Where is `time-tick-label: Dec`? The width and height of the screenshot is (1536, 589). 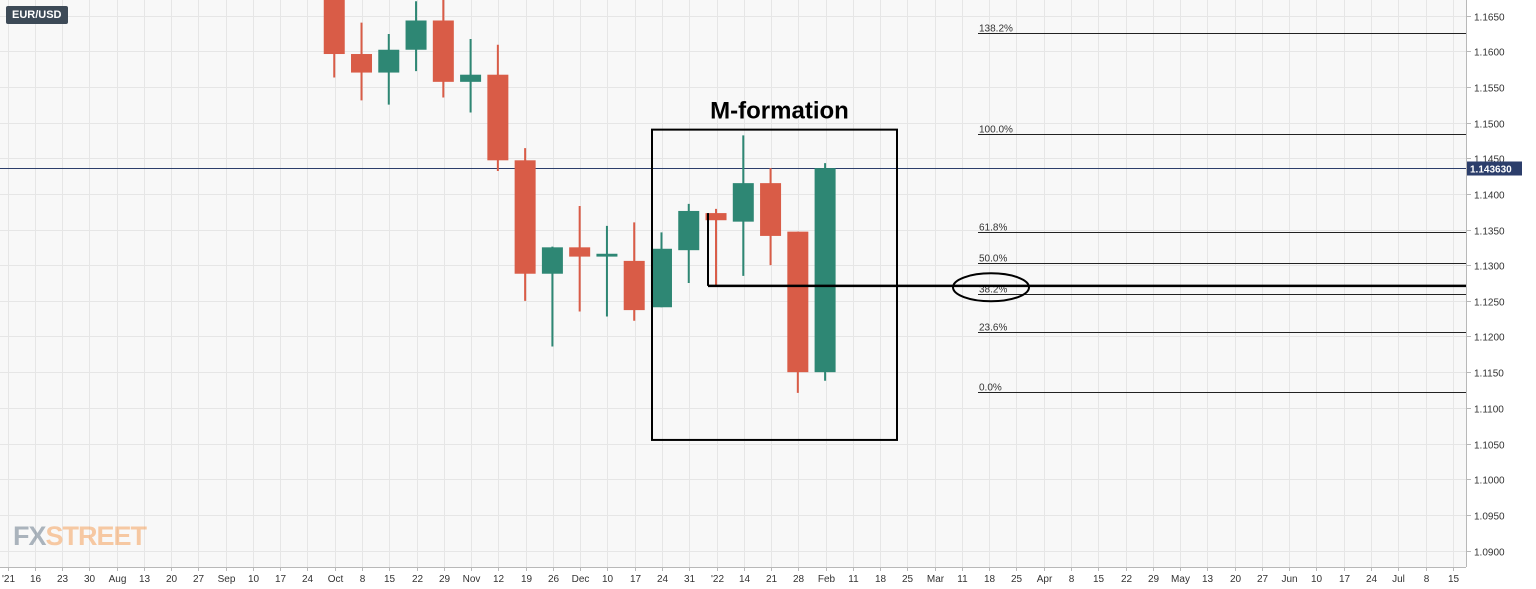 time-tick-label: Dec is located at coordinates (581, 579).